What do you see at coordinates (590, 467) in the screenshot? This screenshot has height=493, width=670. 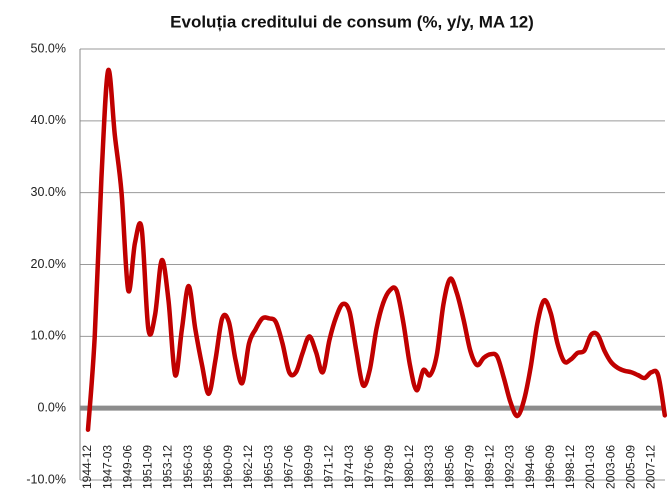 I see `x-tick-label: 2001-03` at bounding box center [590, 467].